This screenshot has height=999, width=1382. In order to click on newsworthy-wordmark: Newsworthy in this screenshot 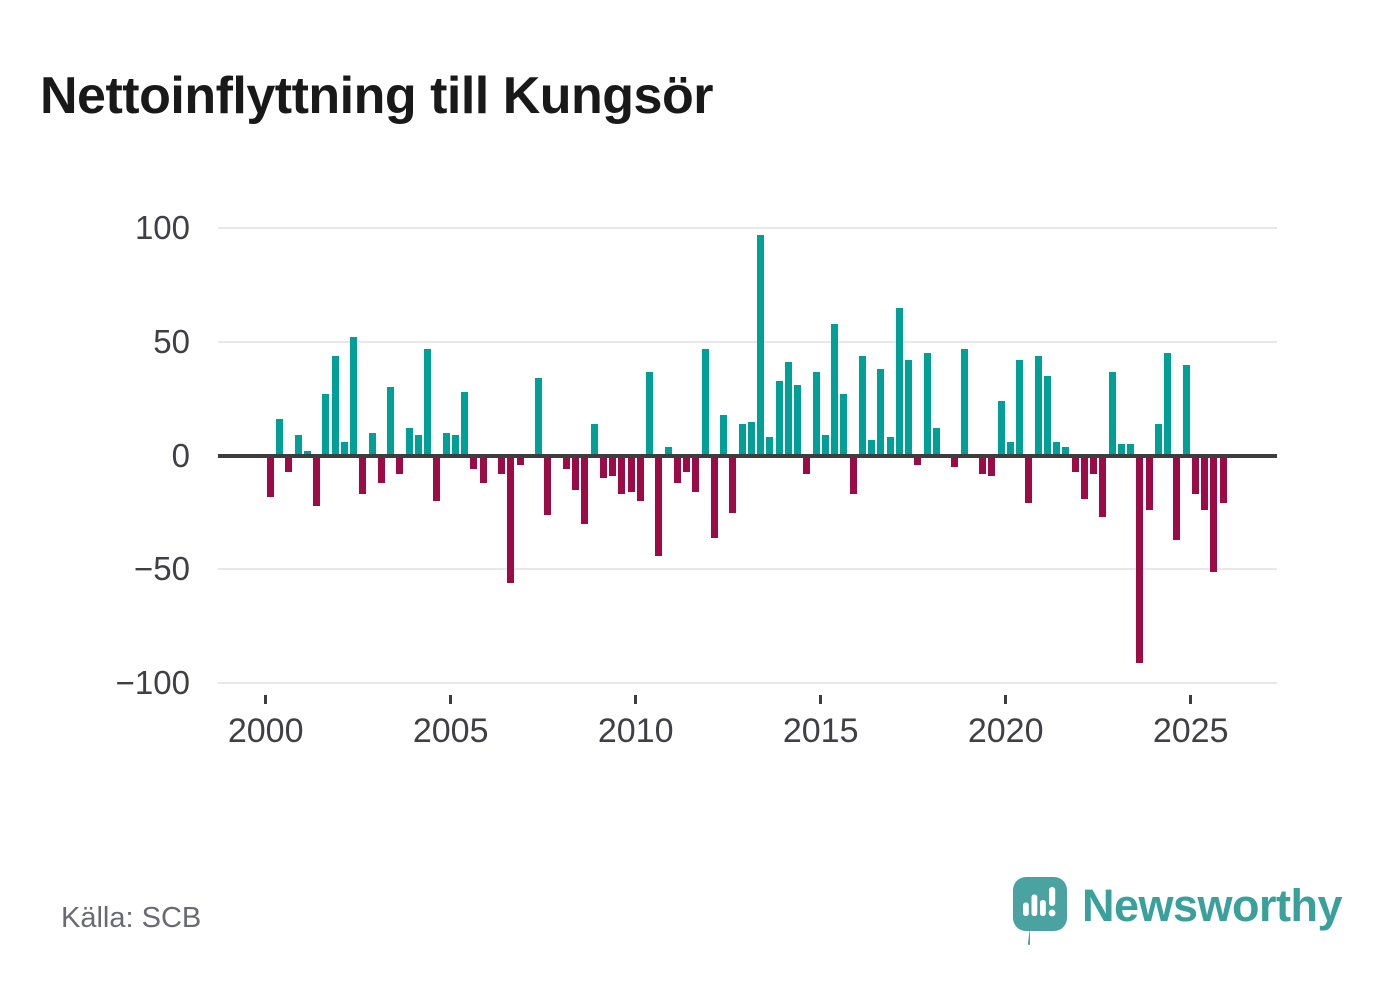, I will do `click(1212, 905)`.